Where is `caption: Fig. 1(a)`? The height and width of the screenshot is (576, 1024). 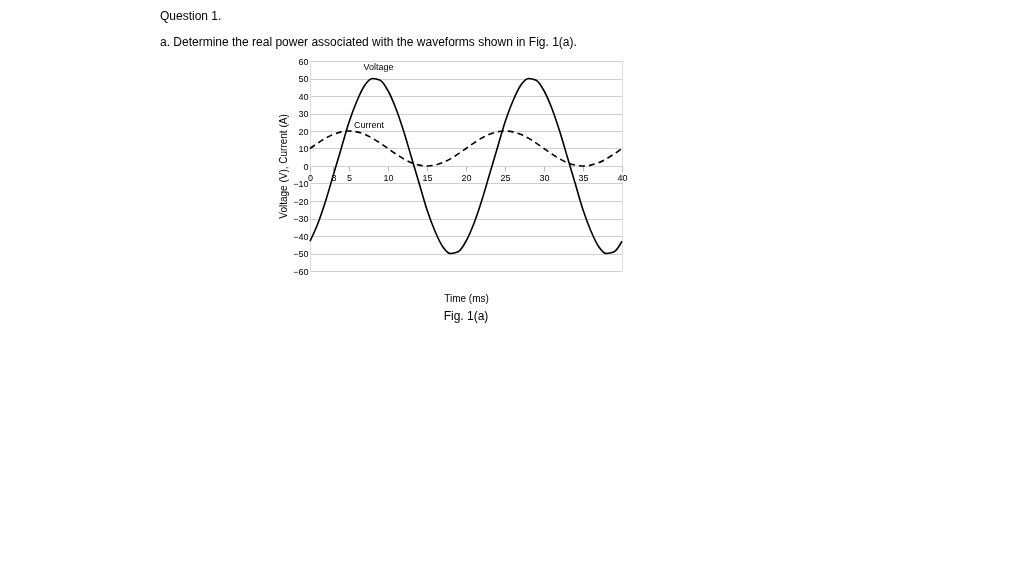
caption: Fig. 1(a) is located at coordinates (466, 316).